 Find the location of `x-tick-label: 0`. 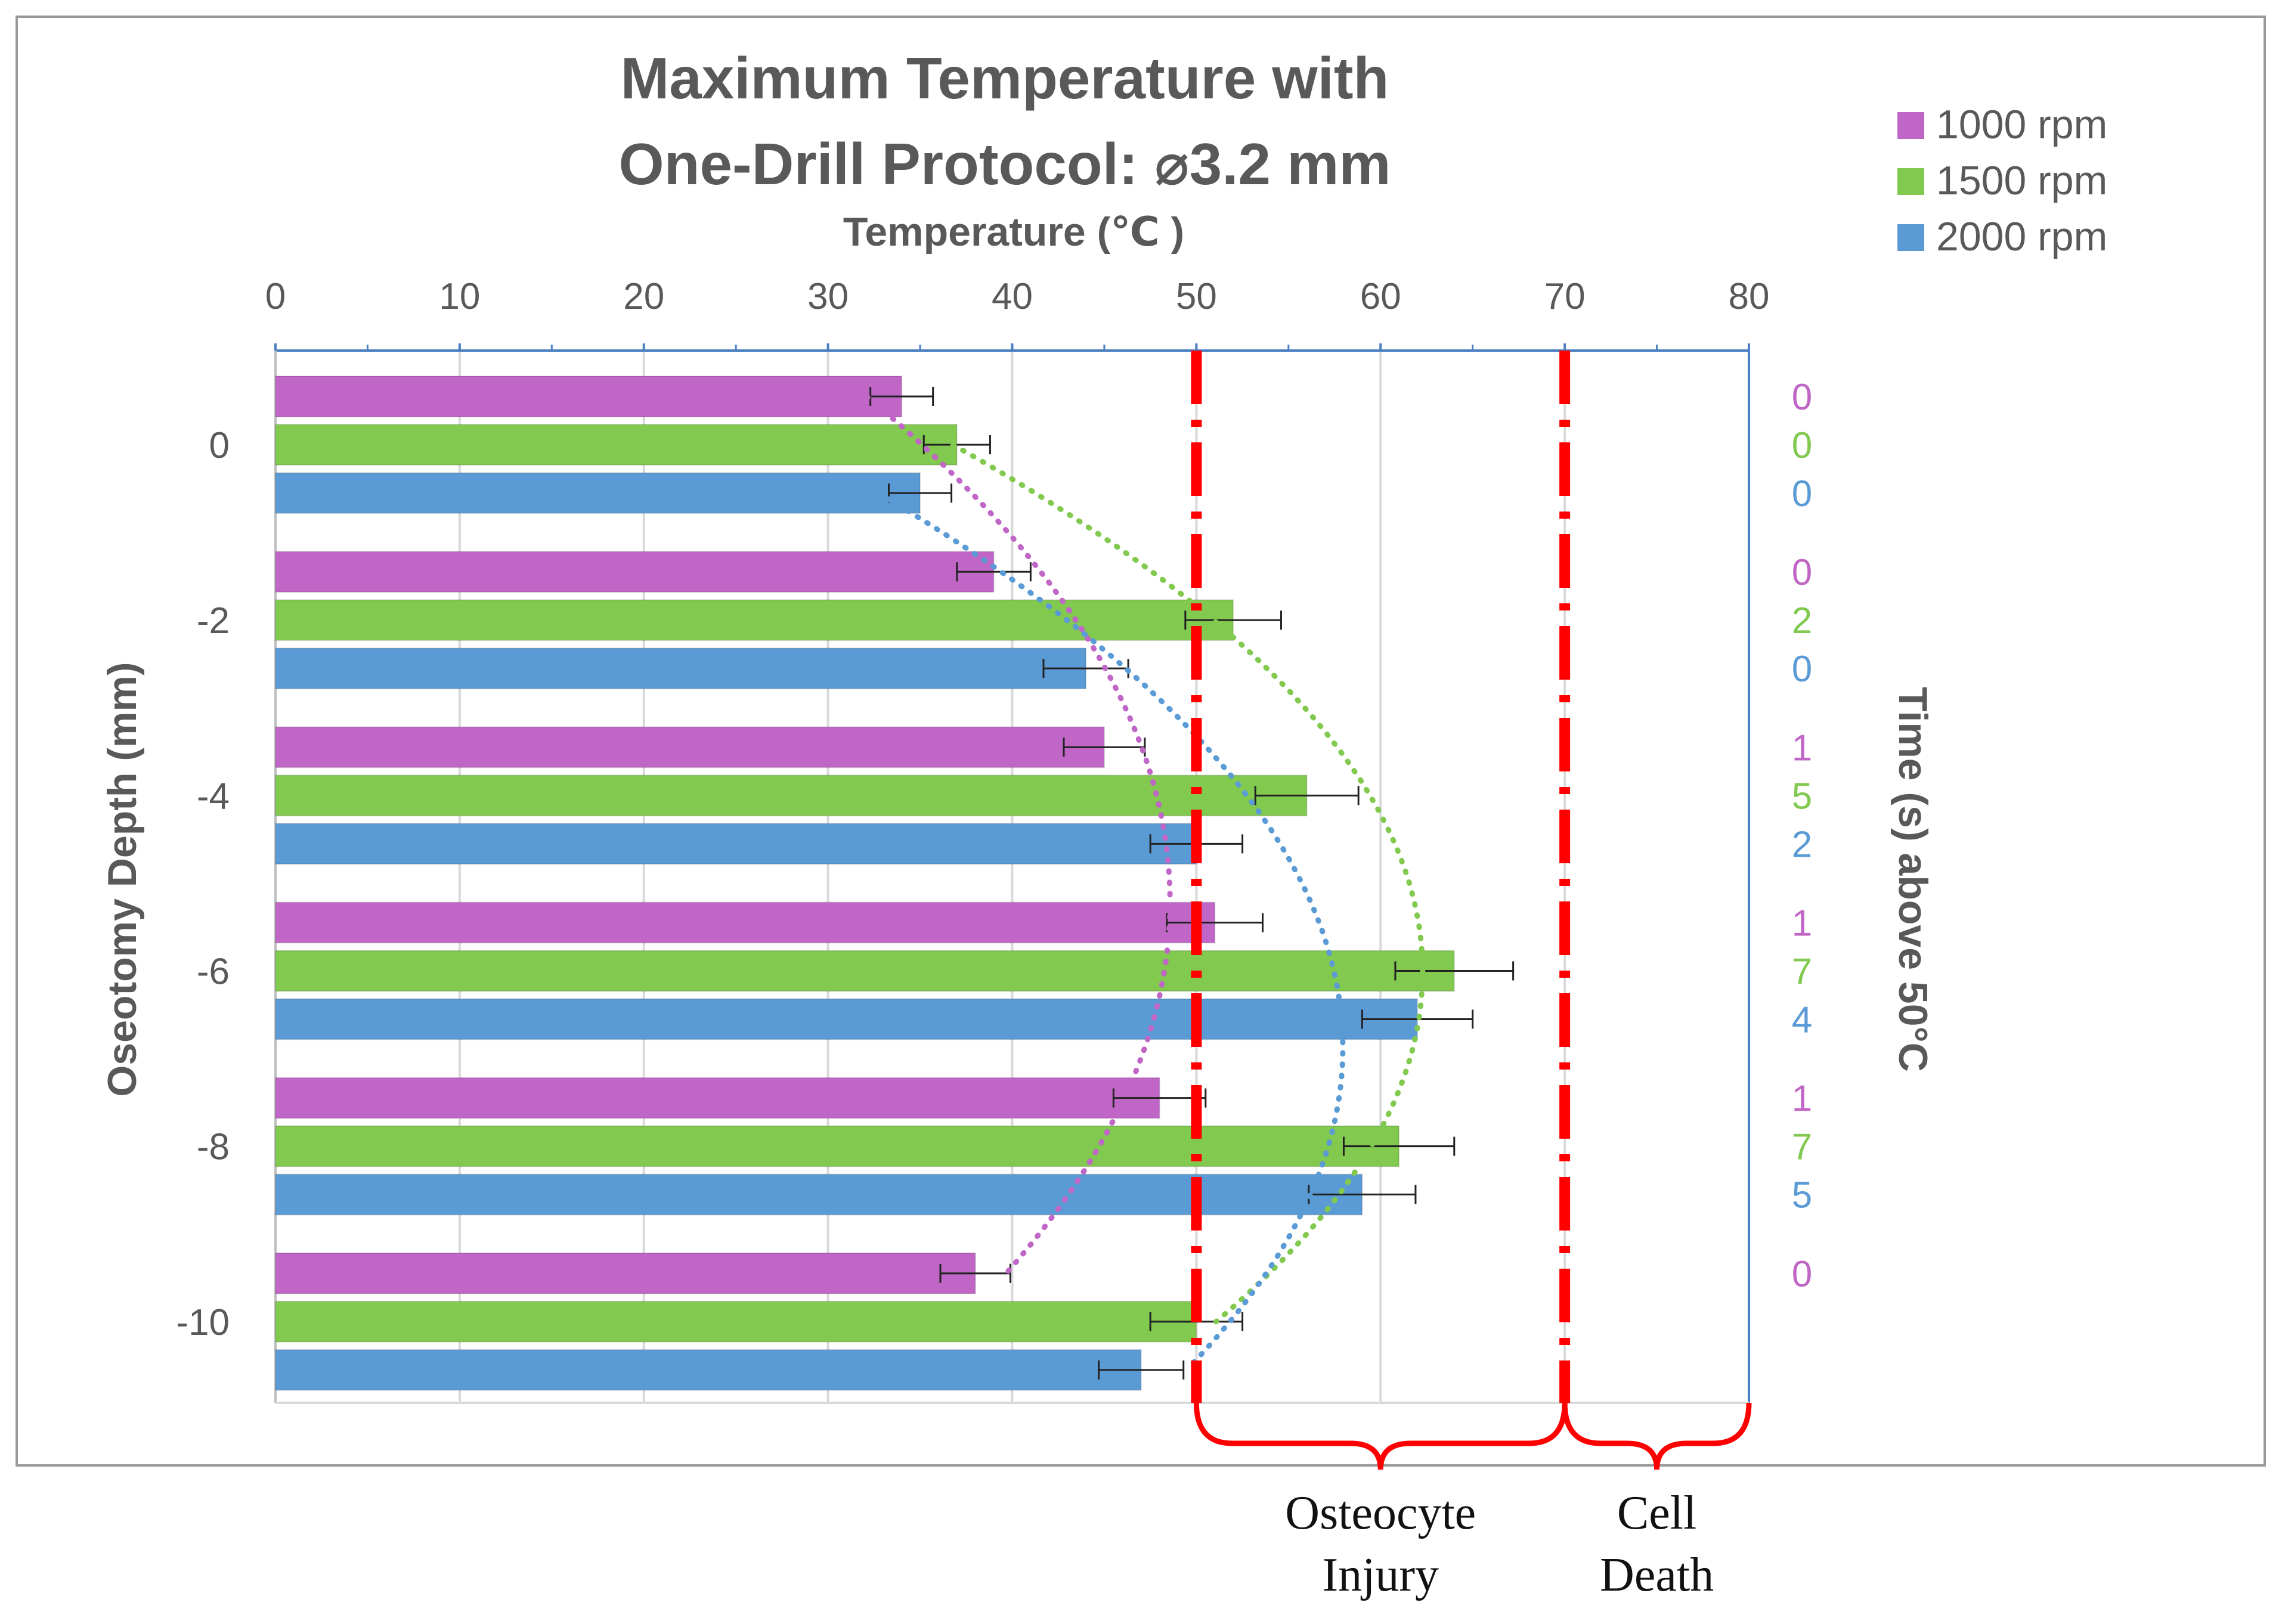

x-tick-label: 0 is located at coordinates (275, 296).